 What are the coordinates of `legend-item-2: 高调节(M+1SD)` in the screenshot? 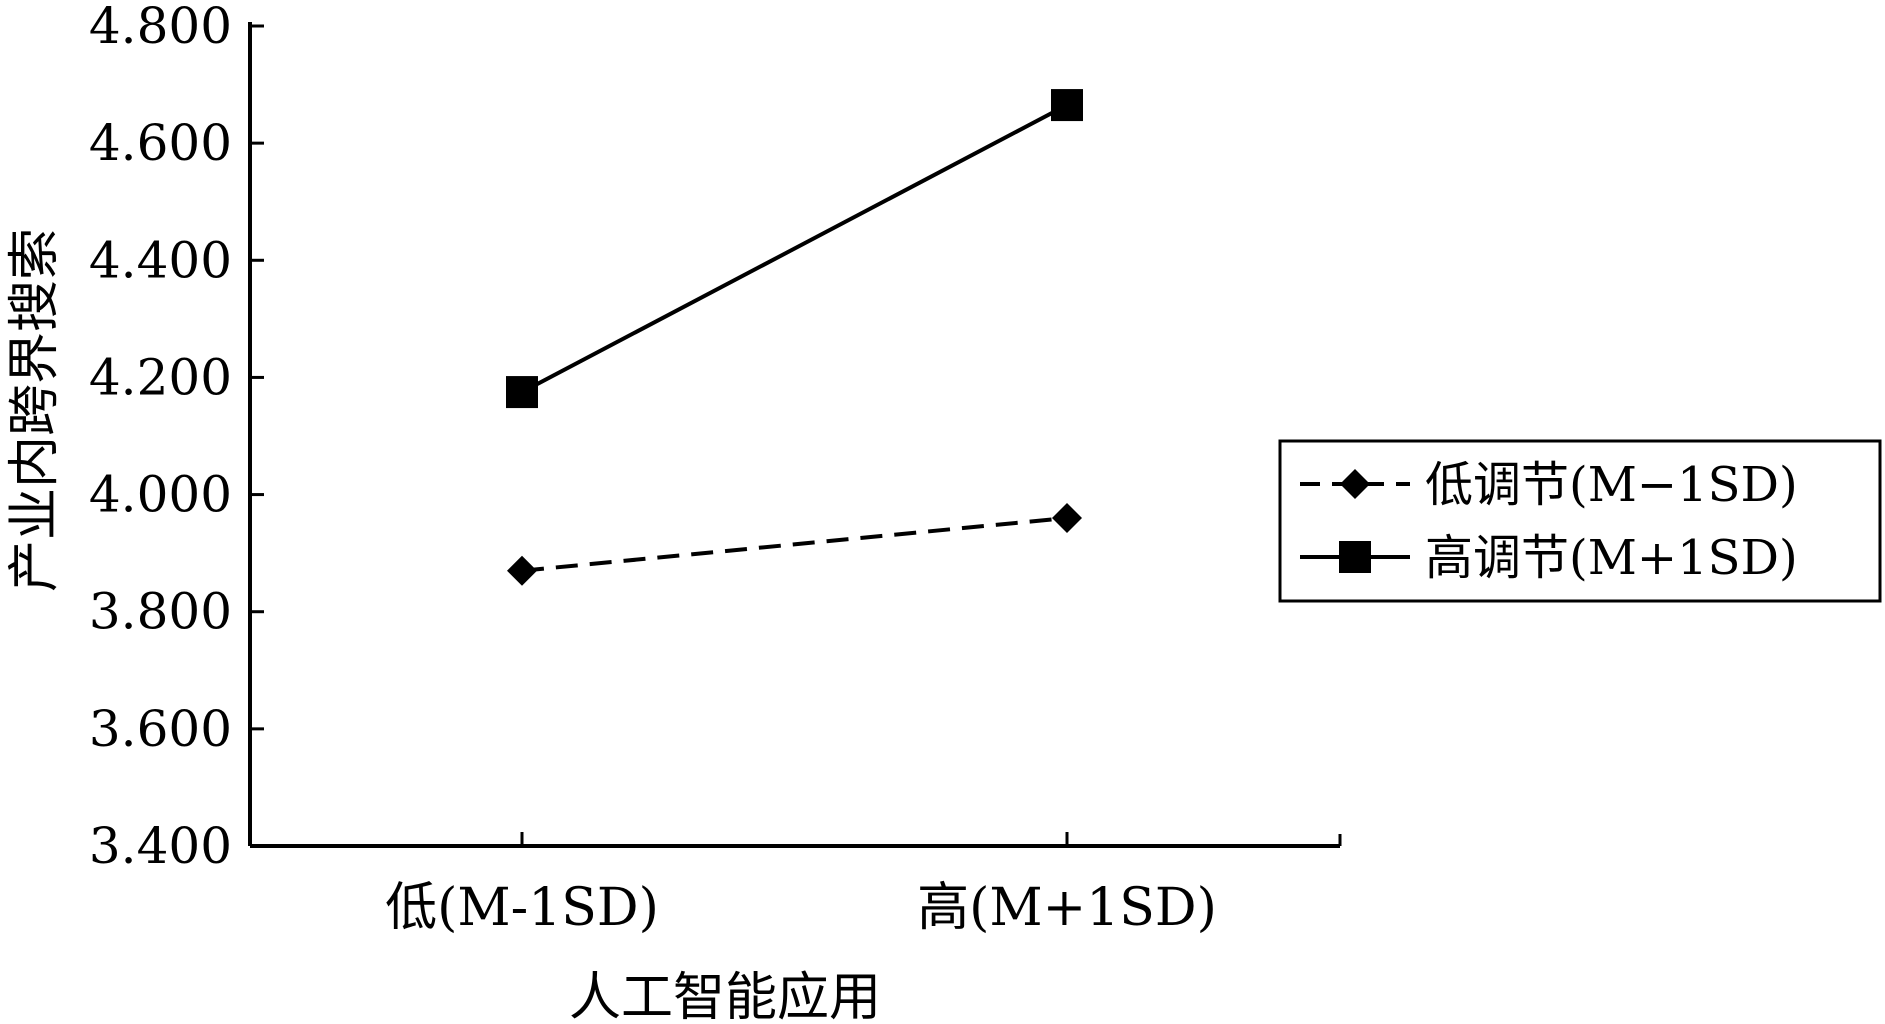 It's located at (1549, 558).